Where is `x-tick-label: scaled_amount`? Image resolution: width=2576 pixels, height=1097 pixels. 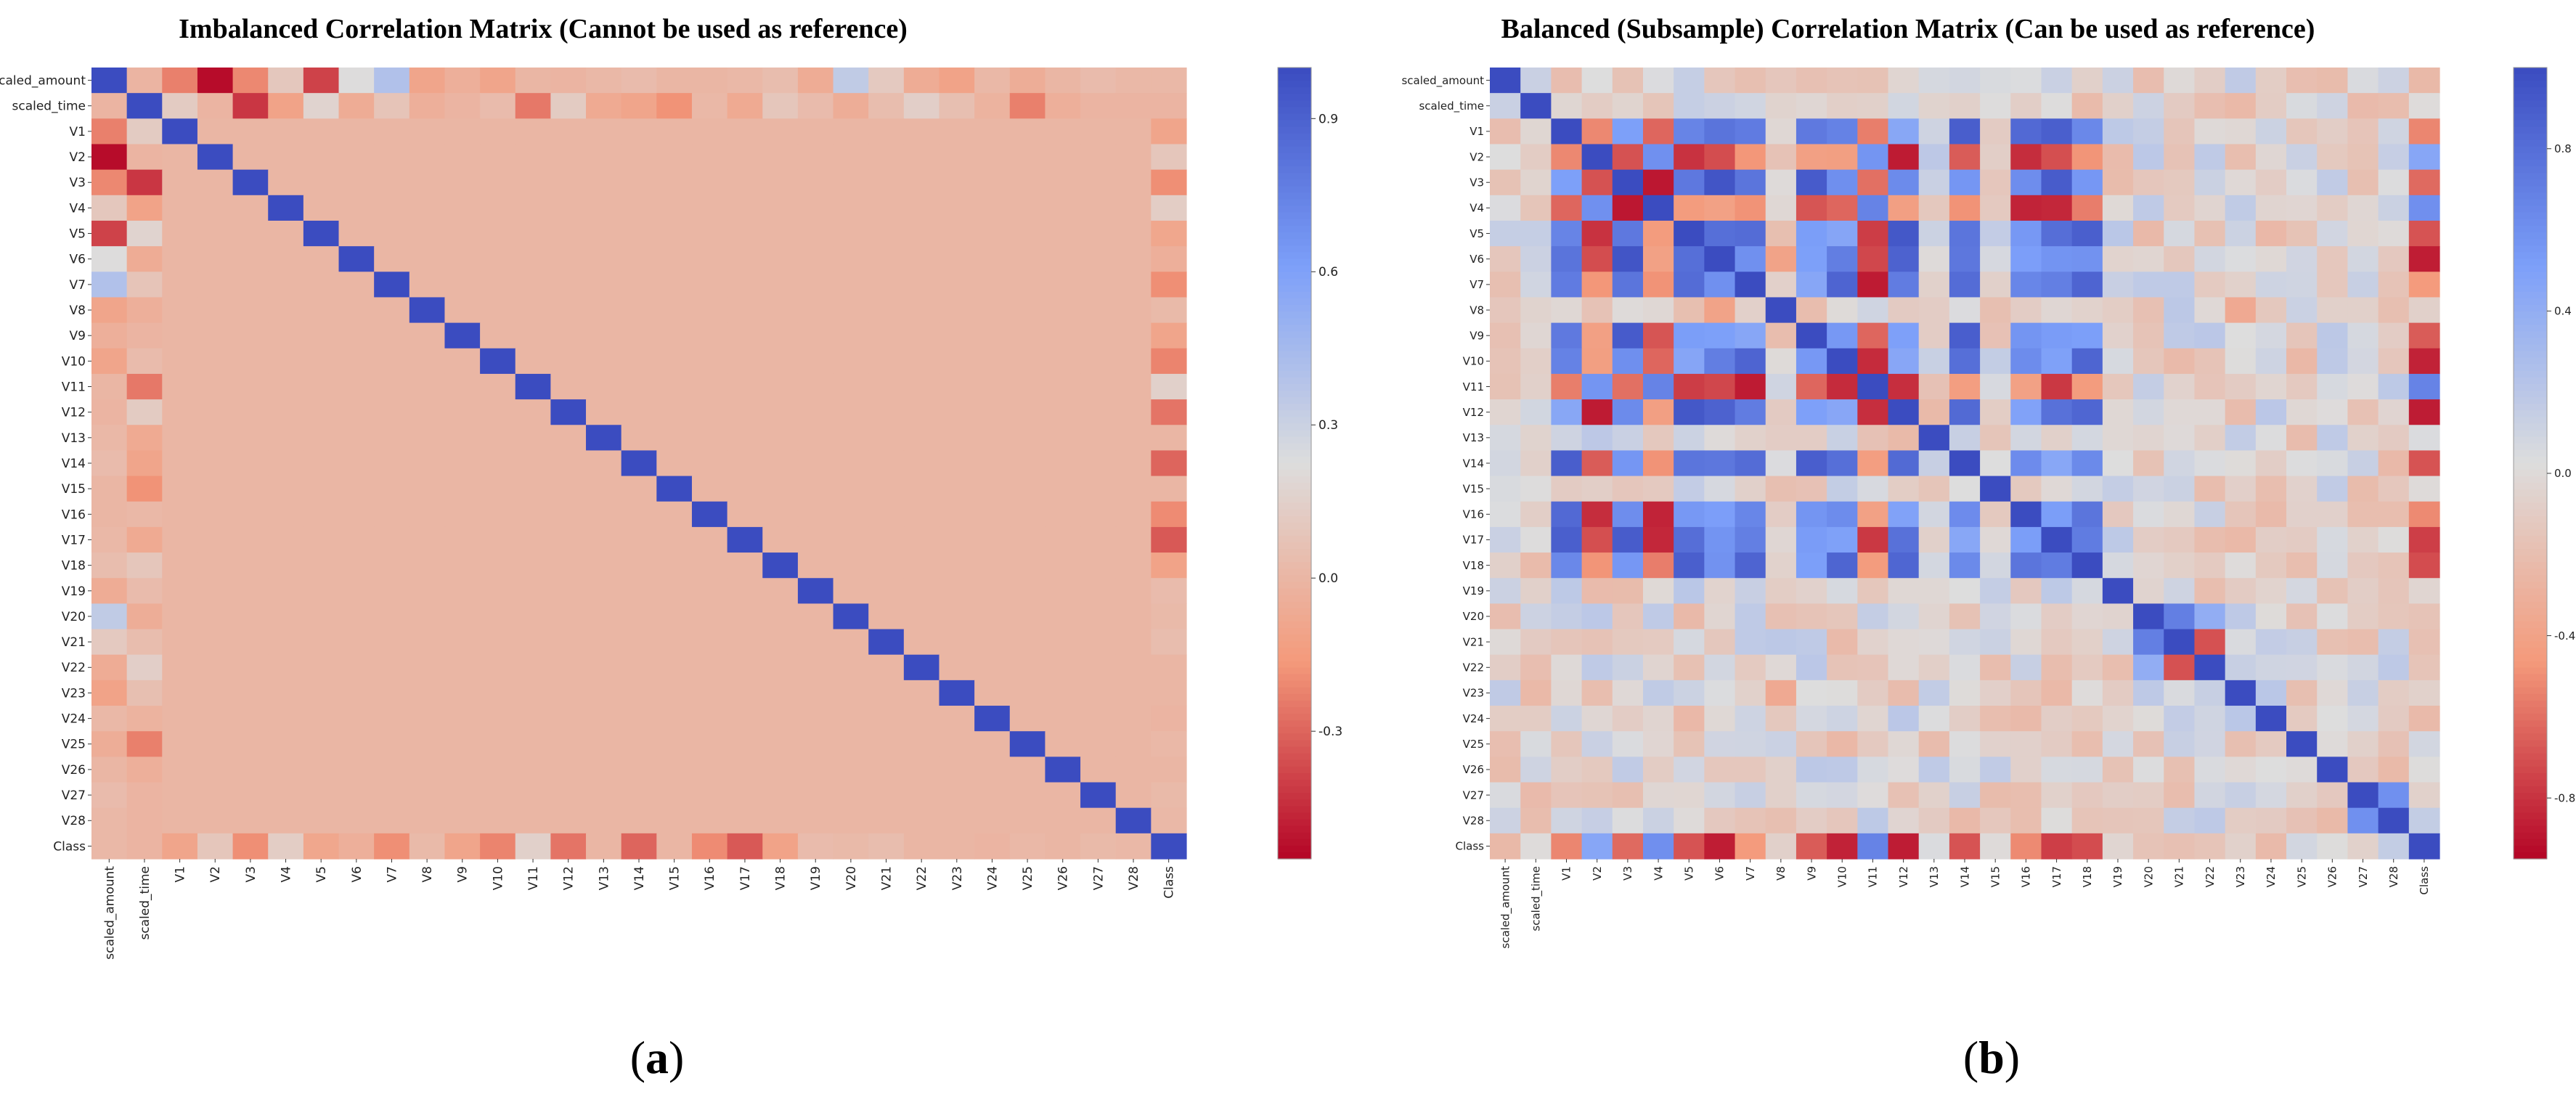
x-tick-label: scaled_amount is located at coordinates (1506, 907).